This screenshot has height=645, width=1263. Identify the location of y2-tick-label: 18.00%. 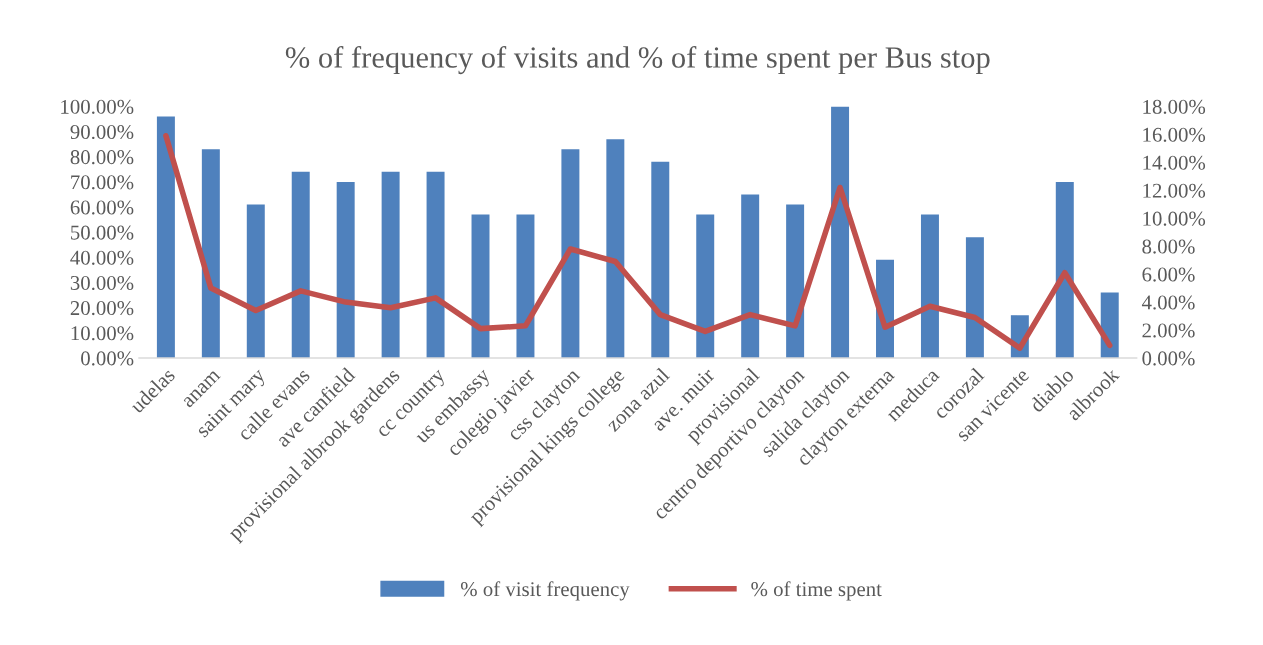
(1174, 106).